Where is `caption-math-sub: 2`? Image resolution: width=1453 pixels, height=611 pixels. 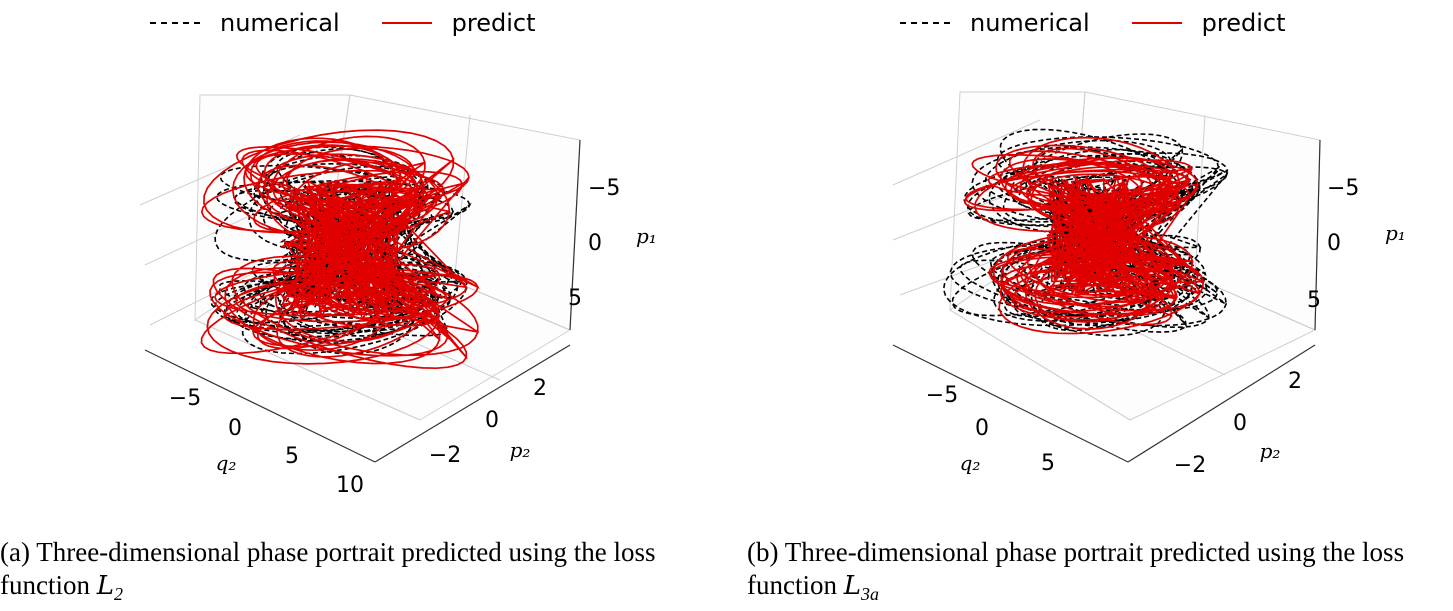 caption-math-sub: 2 is located at coordinates (118, 594).